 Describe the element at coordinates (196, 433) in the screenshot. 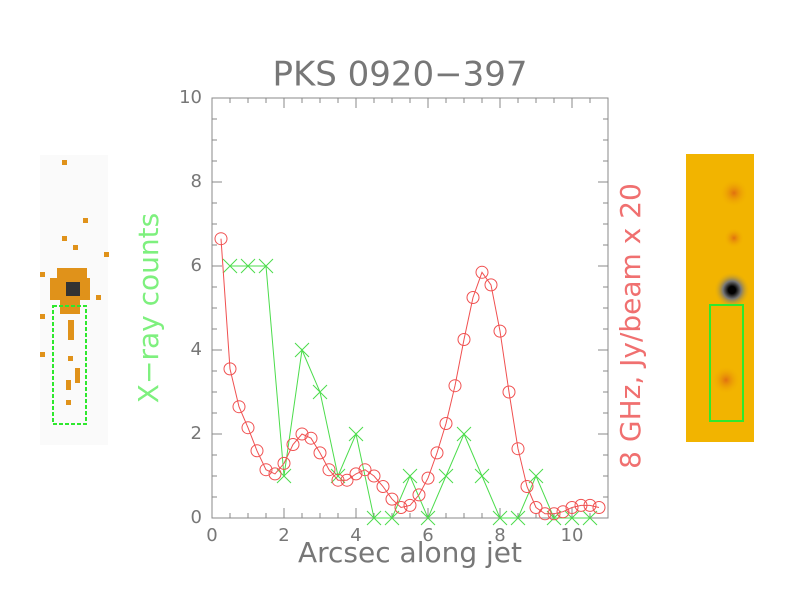

I see `y-tick-label: 2` at that location.